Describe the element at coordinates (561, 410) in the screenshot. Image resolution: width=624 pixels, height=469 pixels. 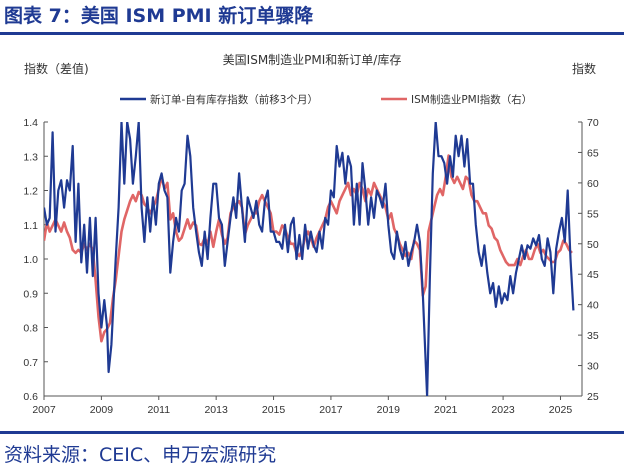
I see `x-tick-label: 2025` at that location.